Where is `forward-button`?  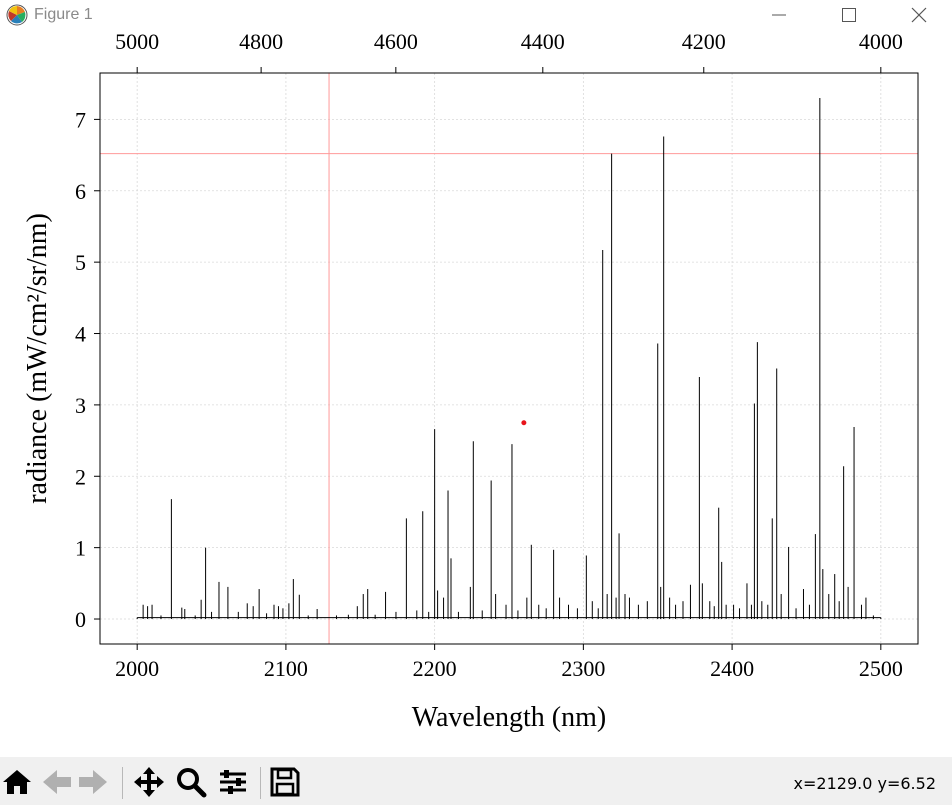
forward-button is located at coordinates (93, 782).